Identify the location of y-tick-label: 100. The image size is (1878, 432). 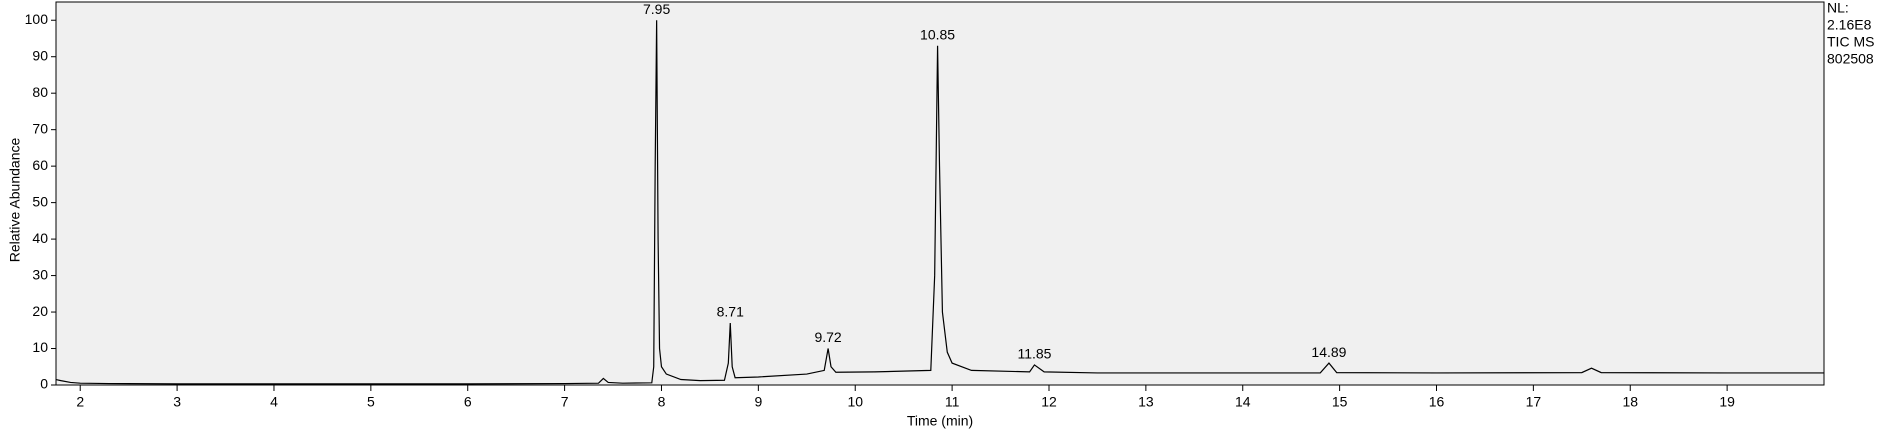
(37, 19).